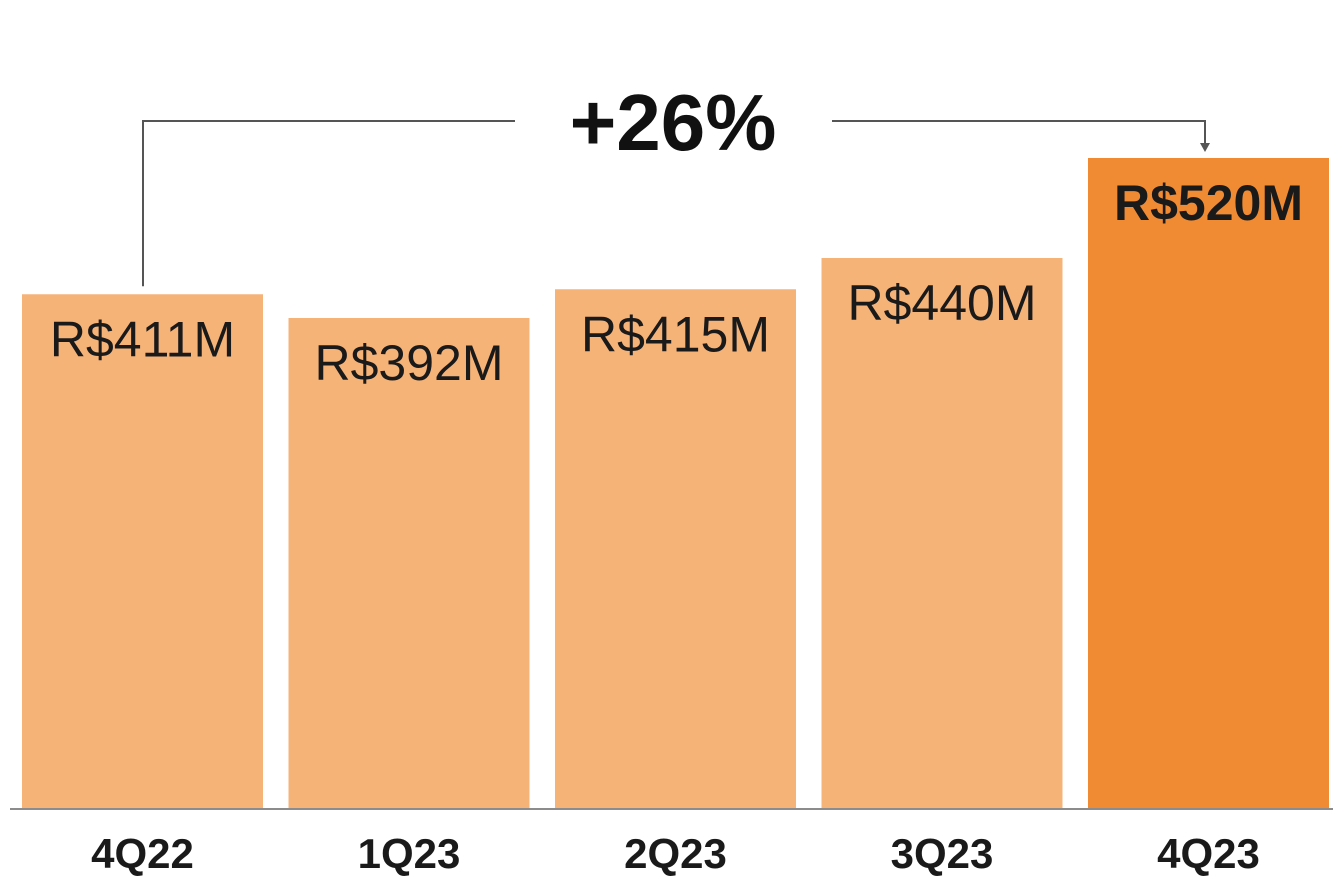 The height and width of the screenshot is (894, 1333). Describe the element at coordinates (328, 203) in the screenshot. I see `growth-connector-left` at that location.